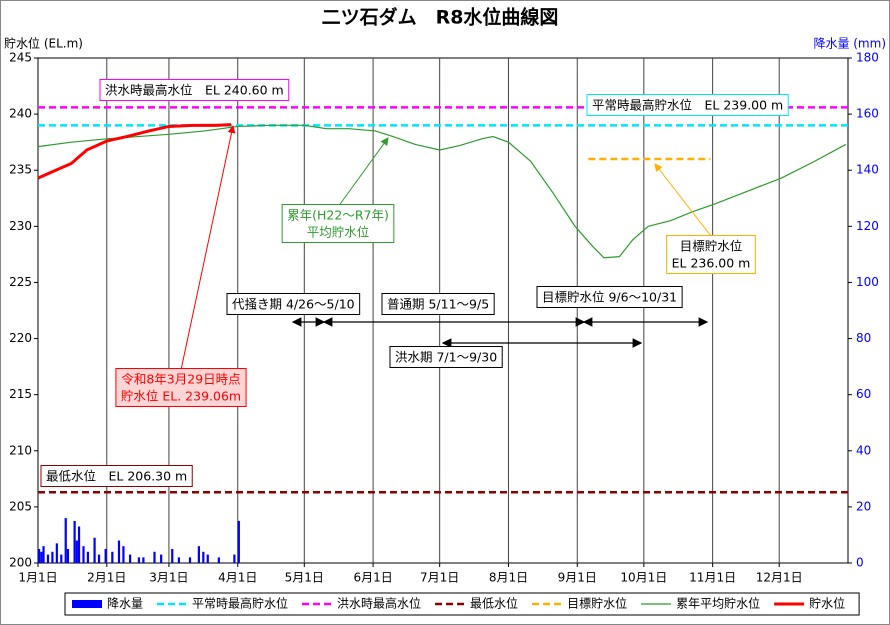 The height and width of the screenshot is (625, 890). I want to click on annotation: 洪水期 7/1～9/30, so click(446, 357).